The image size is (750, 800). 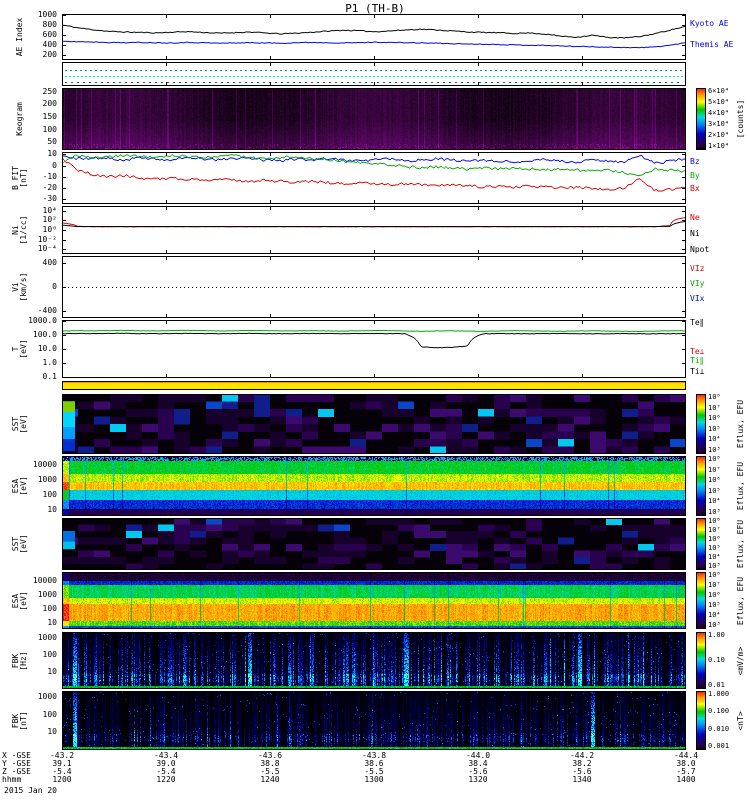 What do you see at coordinates (478, 779) in the screenshot?
I see `footer-value: 1320` at bounding box center [478, 779].